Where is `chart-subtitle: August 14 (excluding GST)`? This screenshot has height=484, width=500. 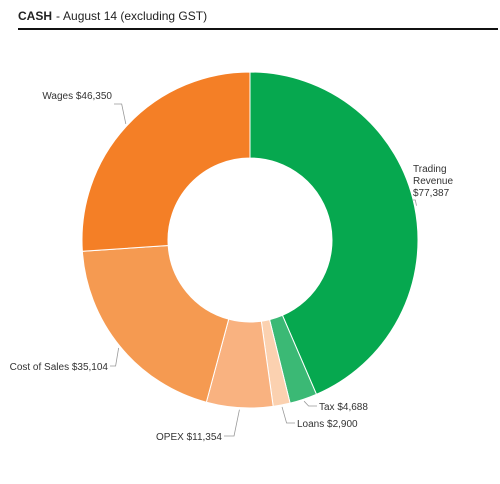 chart-subtitle: August 14 (excluding GST) is located at coordinates (135, 16).